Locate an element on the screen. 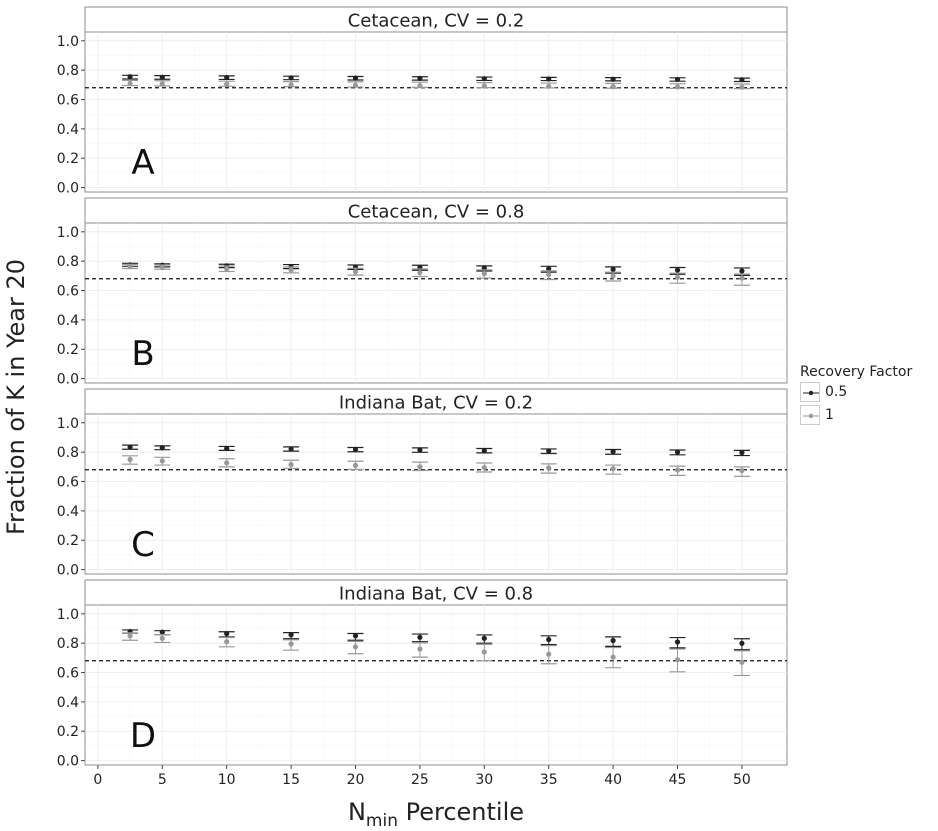  panel-letter: A is located at coordinates (142, 163).